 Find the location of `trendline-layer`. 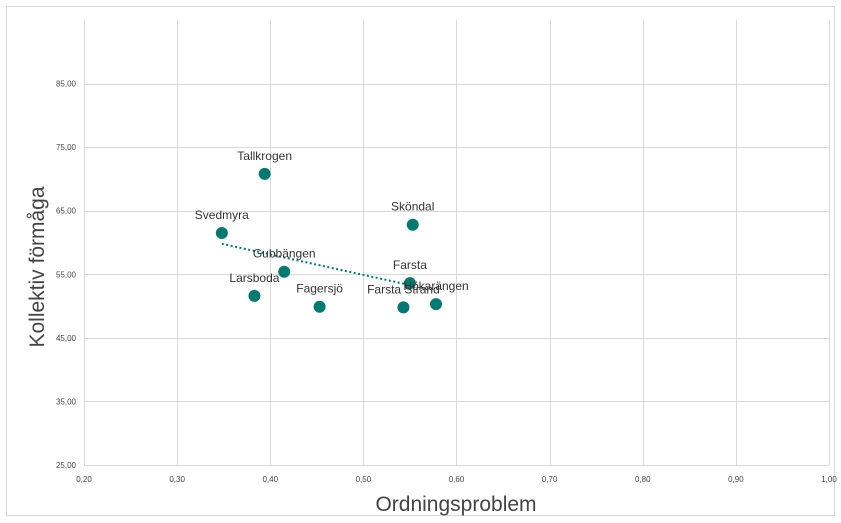

trendline-layer is located at coordinates (317, 264).